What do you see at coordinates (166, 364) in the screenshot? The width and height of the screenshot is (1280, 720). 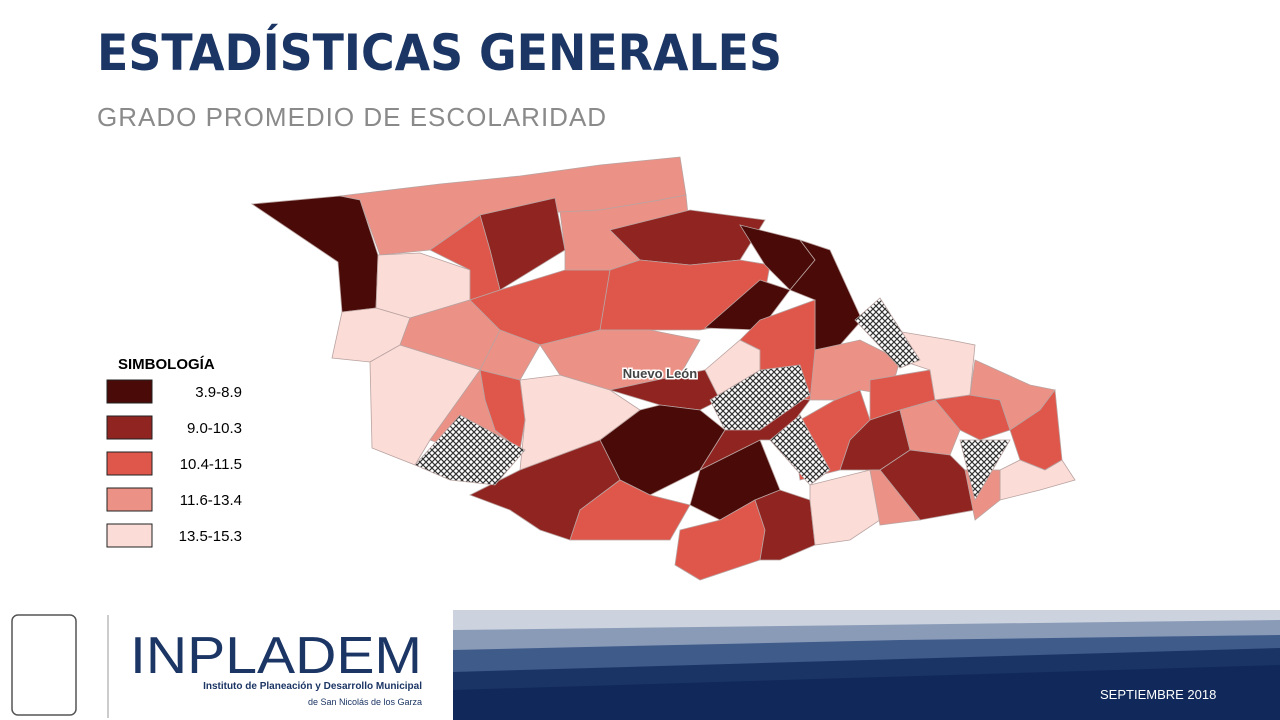 I see `legend-title: SIMBOLOGÍA` at bounding box center [166, 364].